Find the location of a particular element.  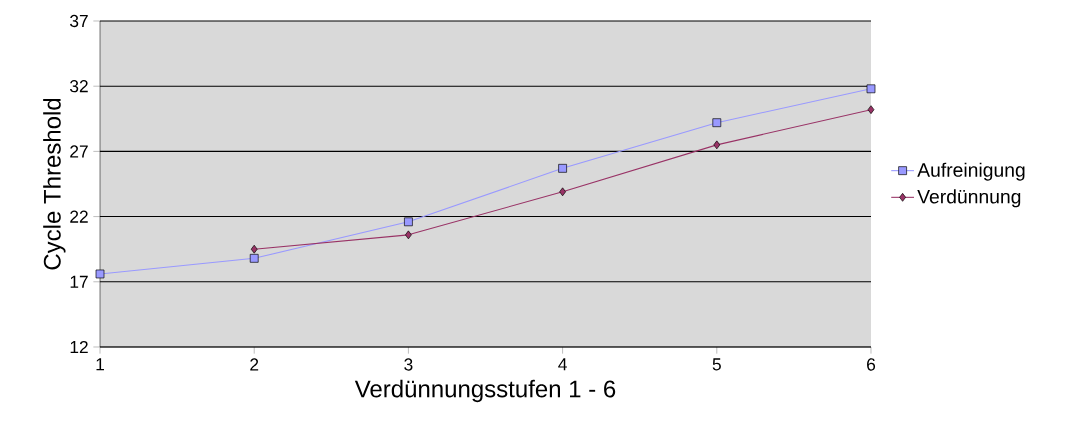

y-tick-label: 37 is located at coordinates (79, 21).